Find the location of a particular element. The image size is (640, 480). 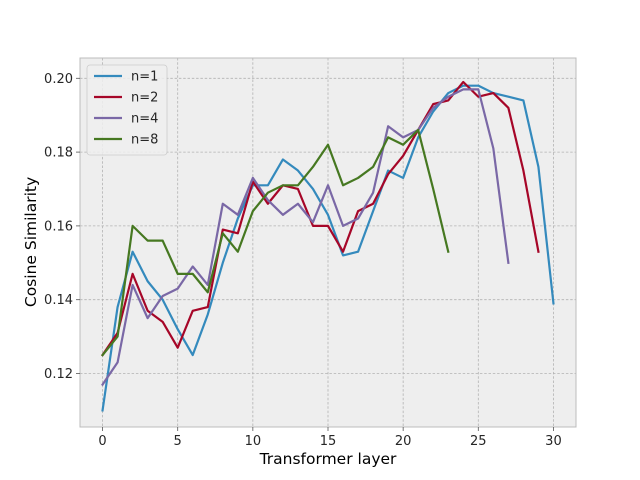

legend: n=1 n=2 n=4 n=8 is located at coordinates (127, 110).